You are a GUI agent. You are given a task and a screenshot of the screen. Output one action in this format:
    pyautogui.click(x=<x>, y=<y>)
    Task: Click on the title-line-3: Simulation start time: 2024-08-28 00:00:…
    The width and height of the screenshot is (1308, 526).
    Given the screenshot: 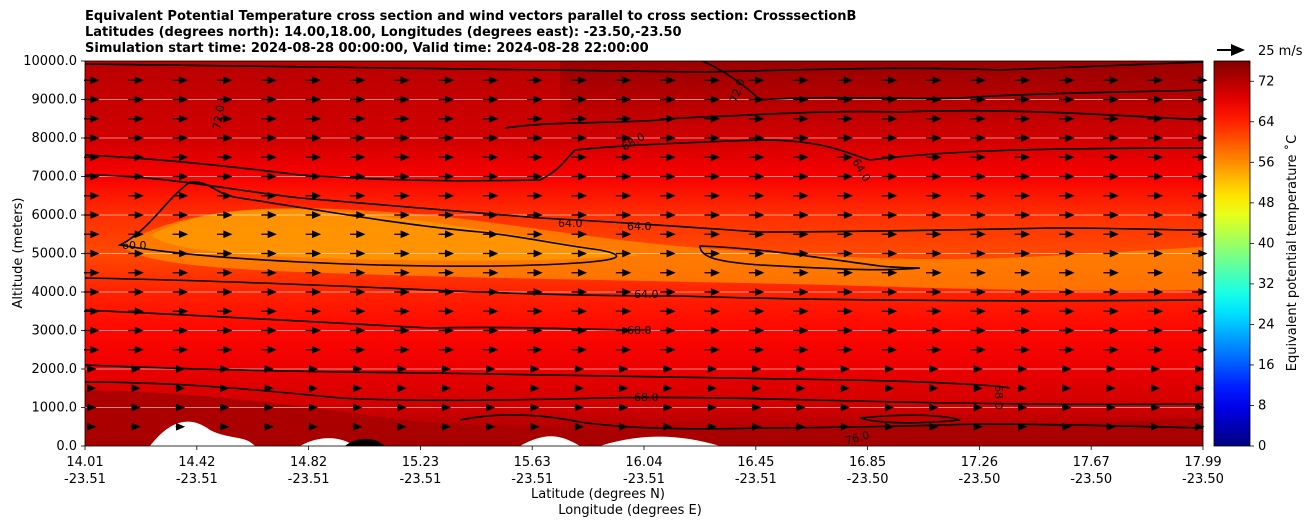 What is the action you would take?
    pyautogui.click(x=367, y=48)
    